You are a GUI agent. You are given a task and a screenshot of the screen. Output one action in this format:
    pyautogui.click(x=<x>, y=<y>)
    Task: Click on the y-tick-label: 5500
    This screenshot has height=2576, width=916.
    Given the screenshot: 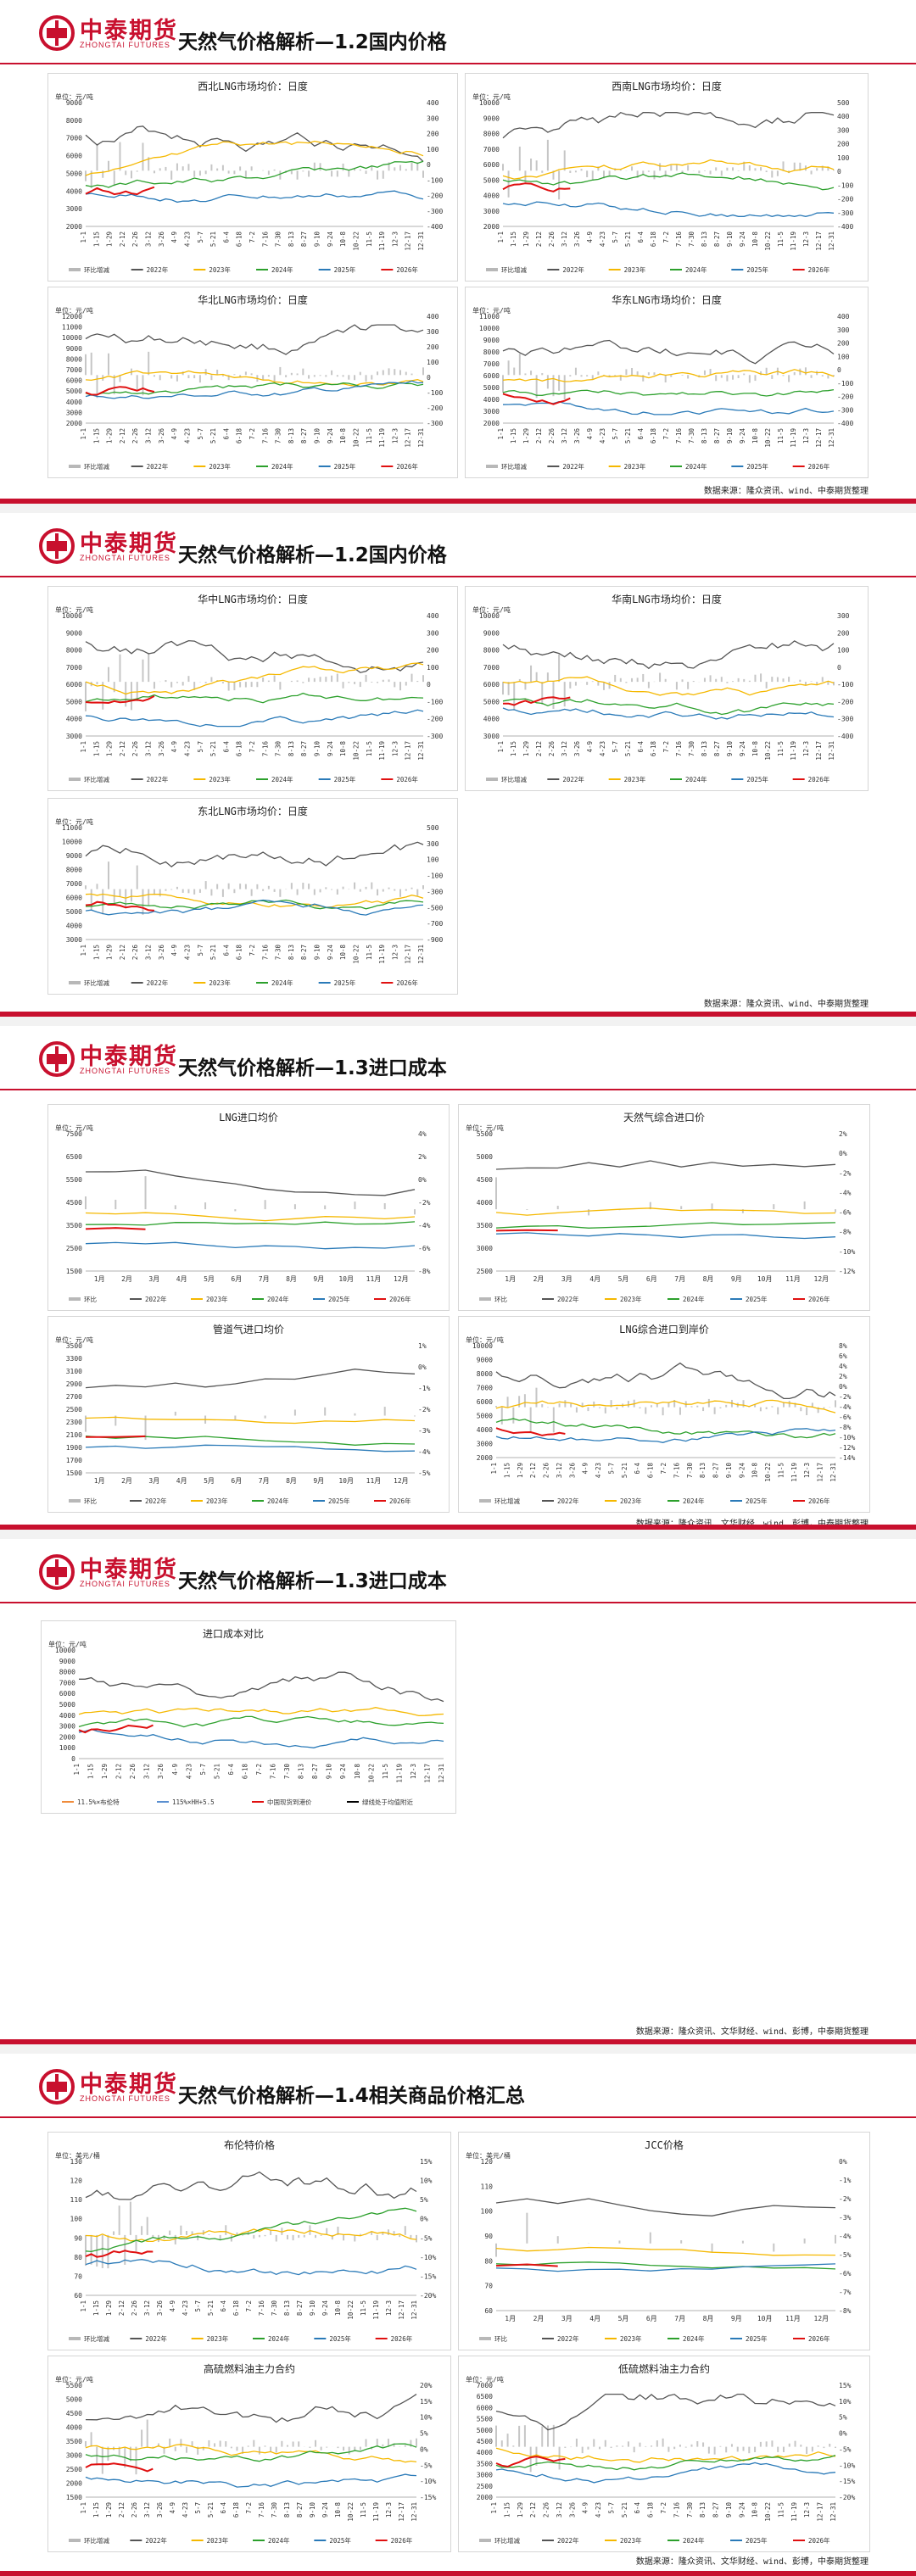 What is the action you would take?
    pyautogui.click(x=485, y=2419)
    